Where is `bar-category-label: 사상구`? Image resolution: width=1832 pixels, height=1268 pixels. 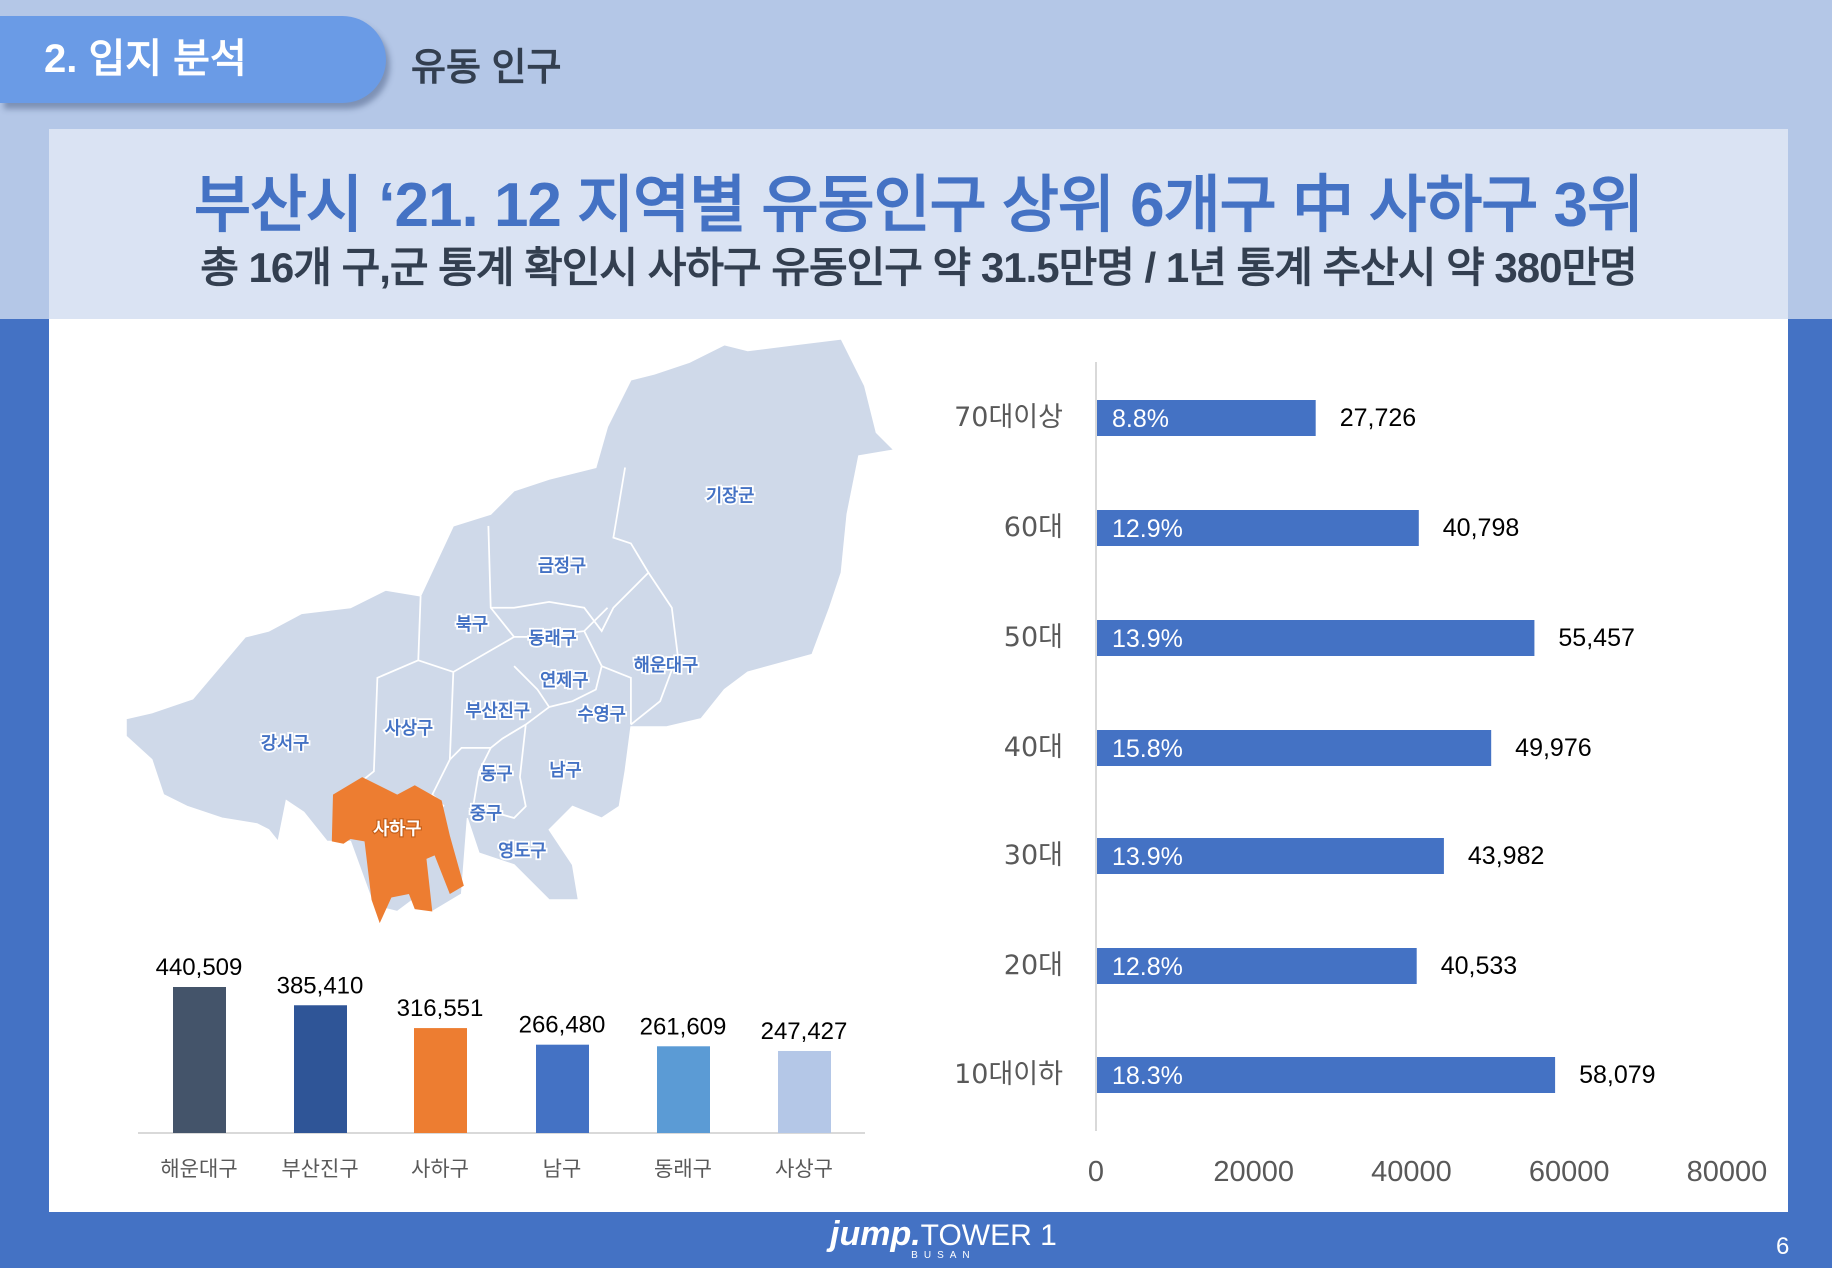 bar-category-label: 사상구 is located at coordinates (804, 1169).